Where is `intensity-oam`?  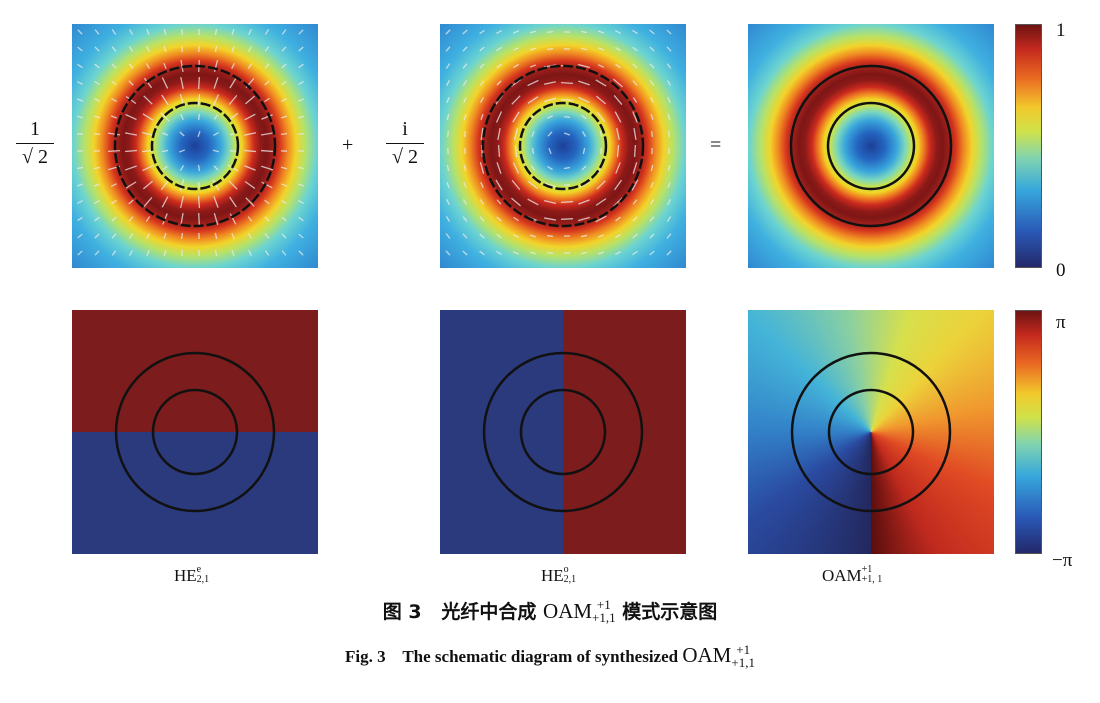
intensity-oam is located at coordinates (871, 146).